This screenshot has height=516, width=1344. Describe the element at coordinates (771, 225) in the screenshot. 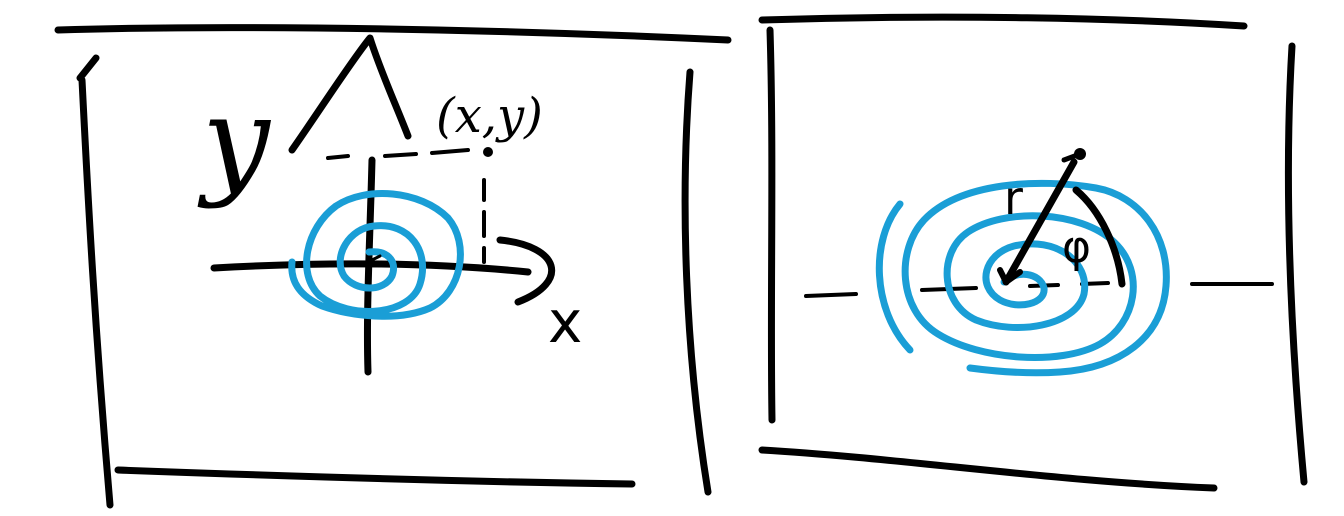

I see `right-frame-left` at that location.